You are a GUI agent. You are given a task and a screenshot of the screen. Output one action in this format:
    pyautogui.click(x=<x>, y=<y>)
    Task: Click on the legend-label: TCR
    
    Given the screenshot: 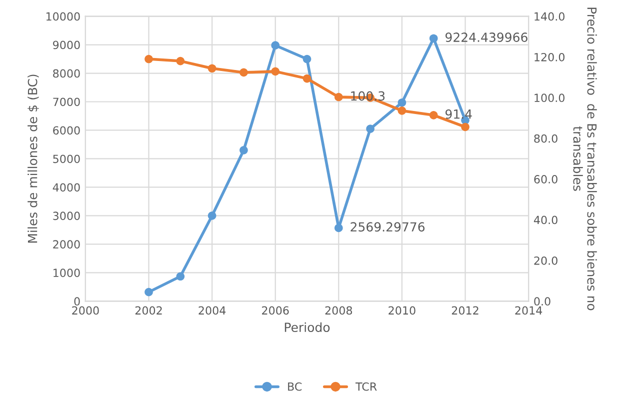 What is the action you would take?
    pyautogui.click(x=366, y=386)
    